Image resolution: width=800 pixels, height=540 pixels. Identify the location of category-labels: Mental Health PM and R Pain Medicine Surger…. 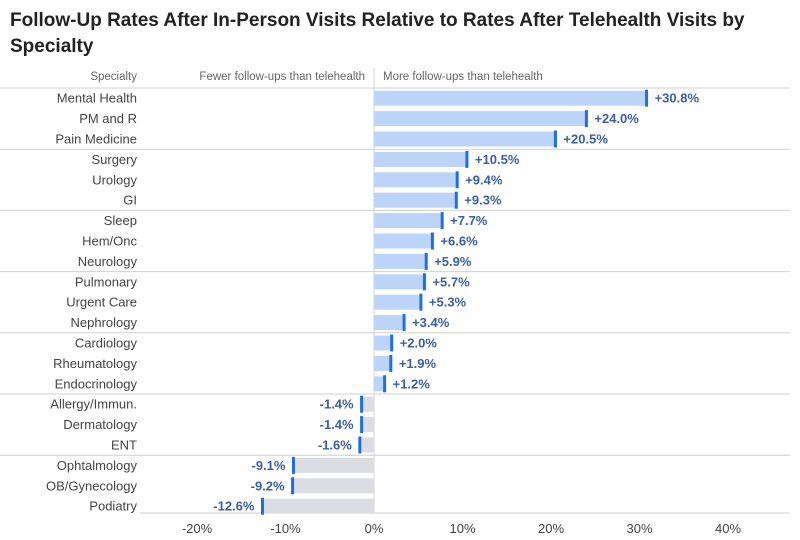
(92, 302).